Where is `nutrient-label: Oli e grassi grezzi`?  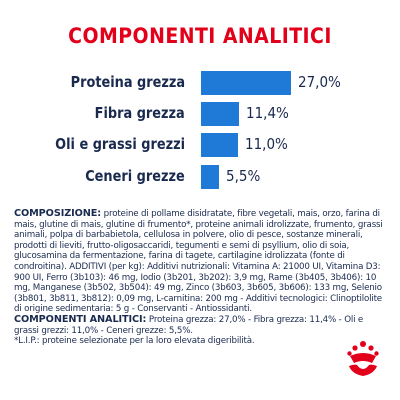
nutrient-label: Oli e grassi grezzi is located at coordinates (120, 144).